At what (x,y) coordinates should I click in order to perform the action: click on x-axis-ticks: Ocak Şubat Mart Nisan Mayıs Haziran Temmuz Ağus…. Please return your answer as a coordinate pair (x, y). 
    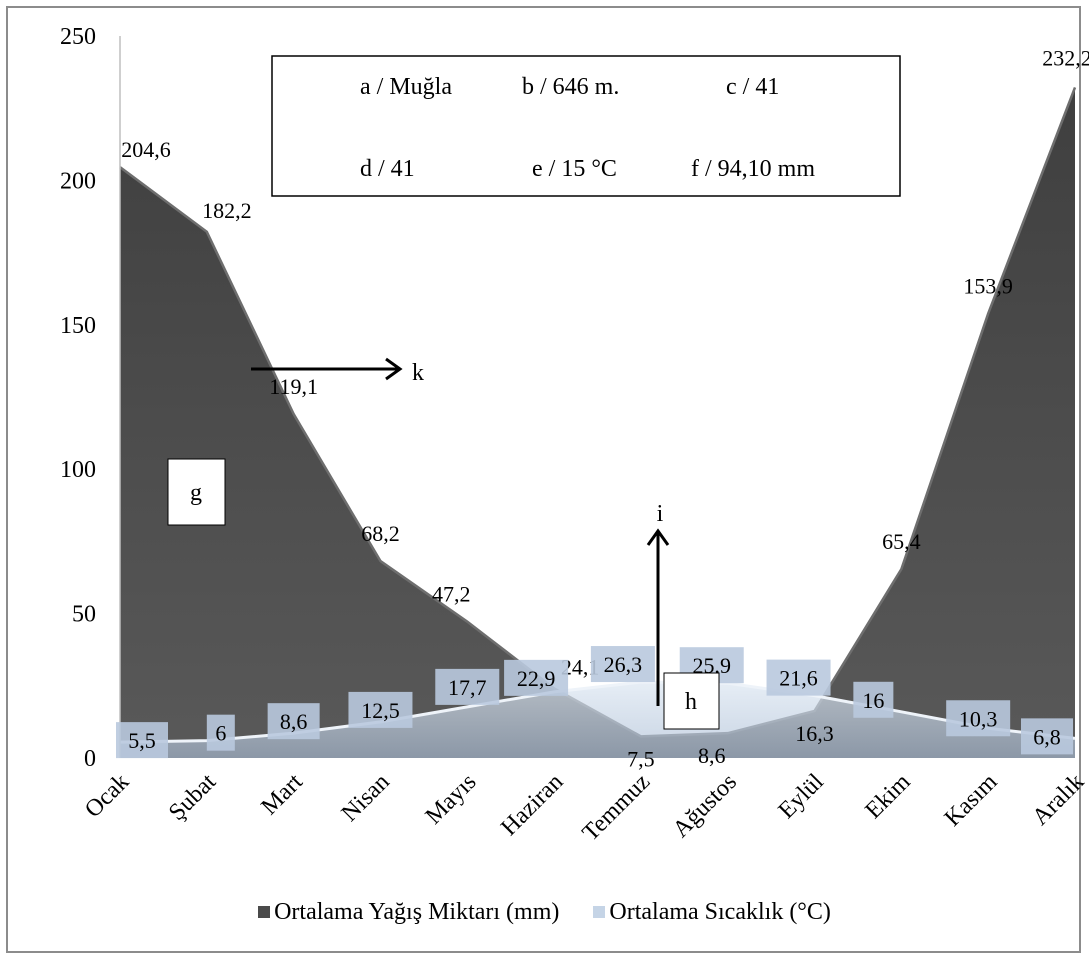
    Looking at the image, I should click on (584, 808).